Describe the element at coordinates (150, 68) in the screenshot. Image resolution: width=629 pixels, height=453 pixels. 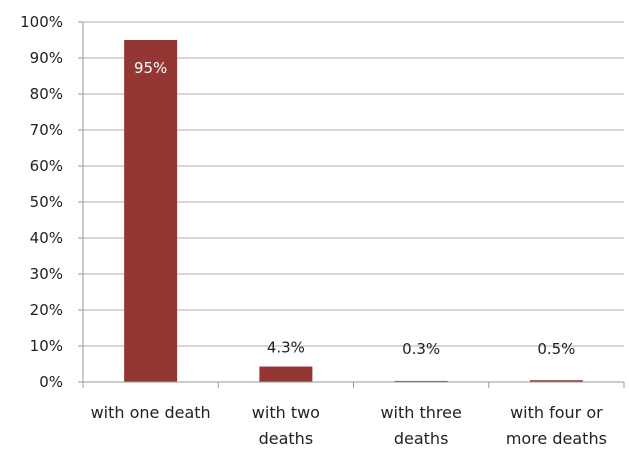
I see `data-label: 95%` at that location.